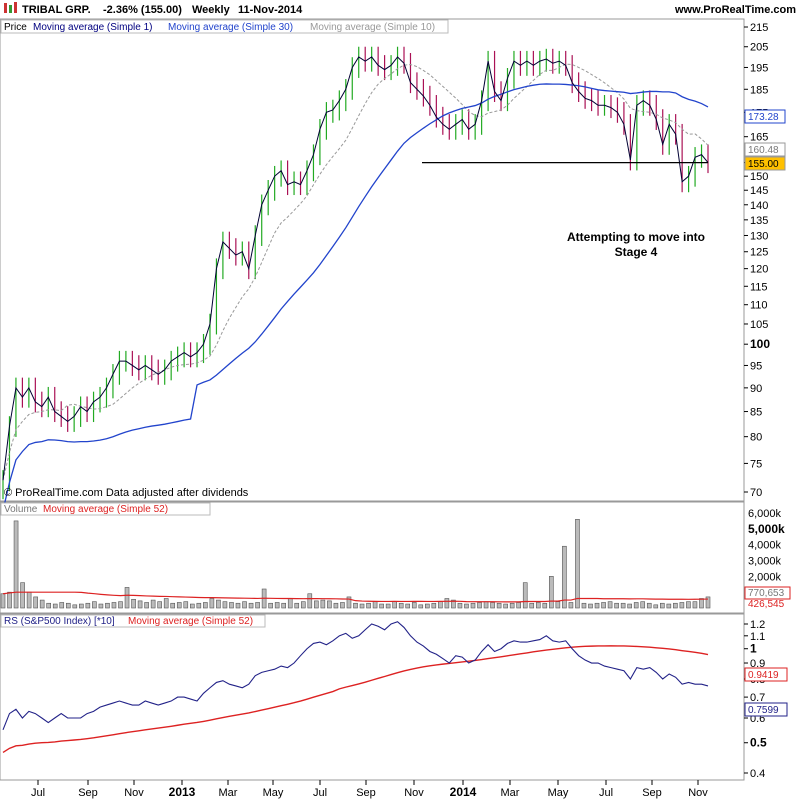  I want to click on price-axis-label: 130, so click(759, 236).